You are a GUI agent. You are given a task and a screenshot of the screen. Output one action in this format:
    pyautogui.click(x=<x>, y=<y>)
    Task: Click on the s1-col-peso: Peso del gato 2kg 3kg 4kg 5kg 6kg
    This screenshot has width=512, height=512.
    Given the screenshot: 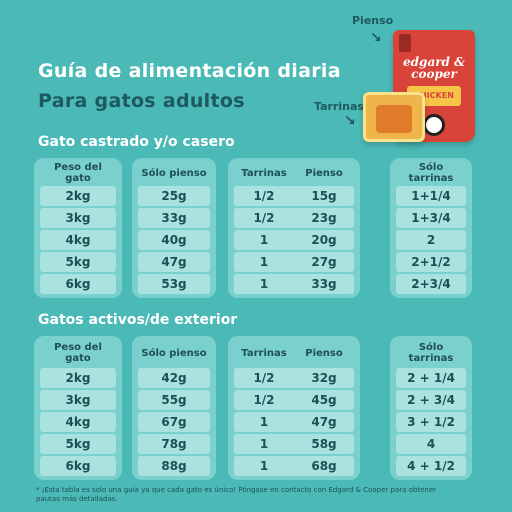 What is the action you would take?
    pyautogui.click(x=78, y=228)
    